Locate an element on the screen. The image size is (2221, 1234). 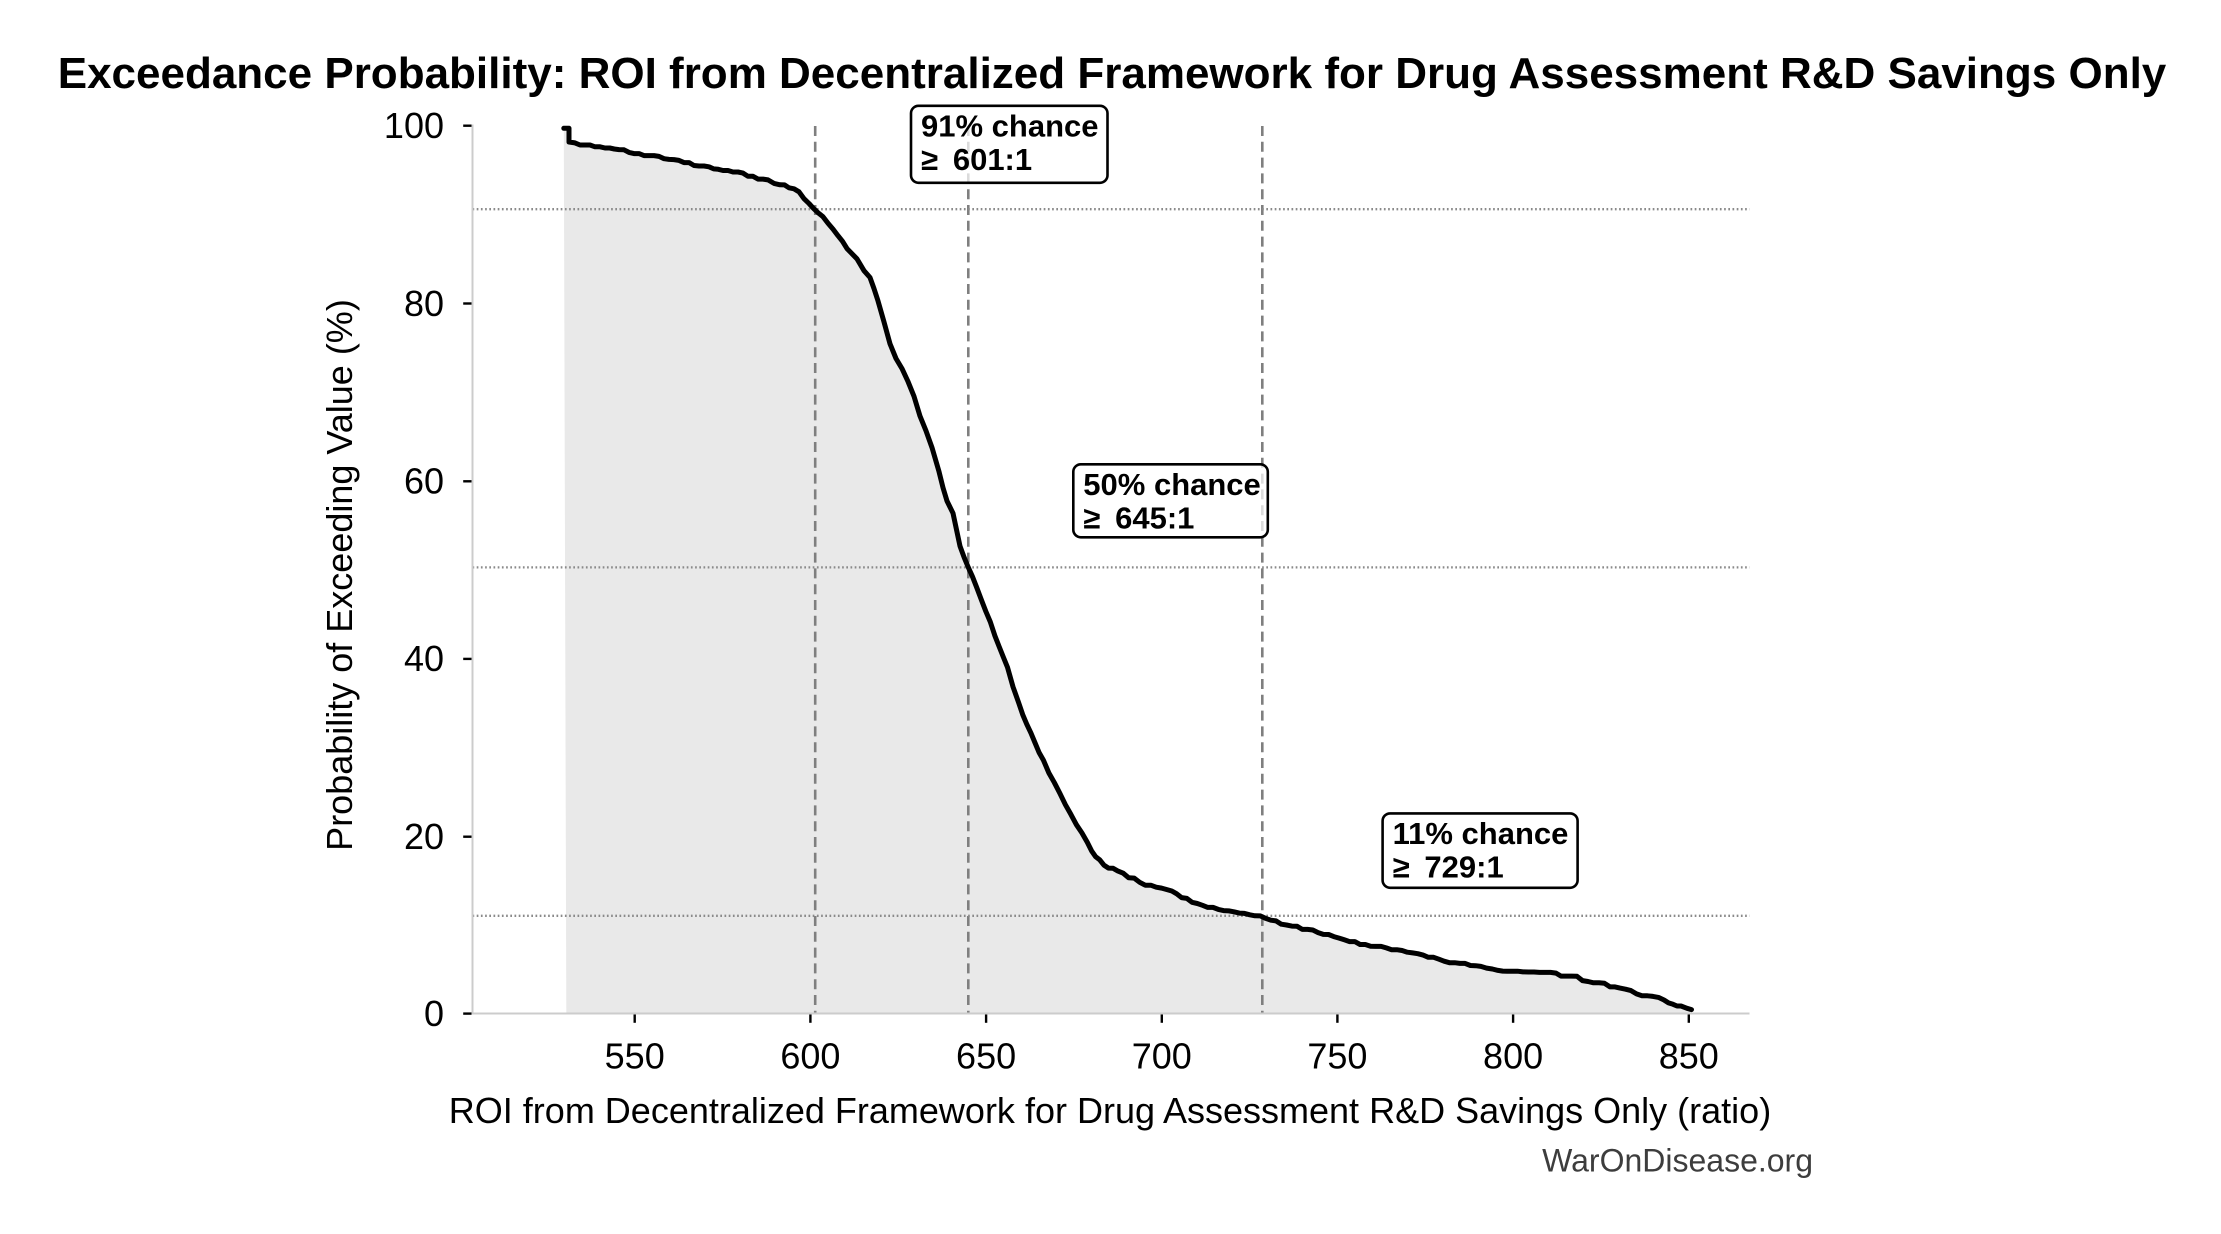
svg-text: 700 is located at coordinates (1162, 1055).